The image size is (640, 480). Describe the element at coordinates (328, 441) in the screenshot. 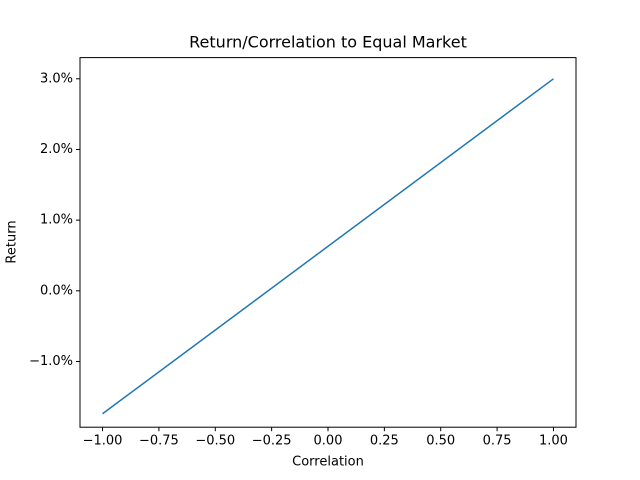

I see `x-tick-label: 0.00` at that location.